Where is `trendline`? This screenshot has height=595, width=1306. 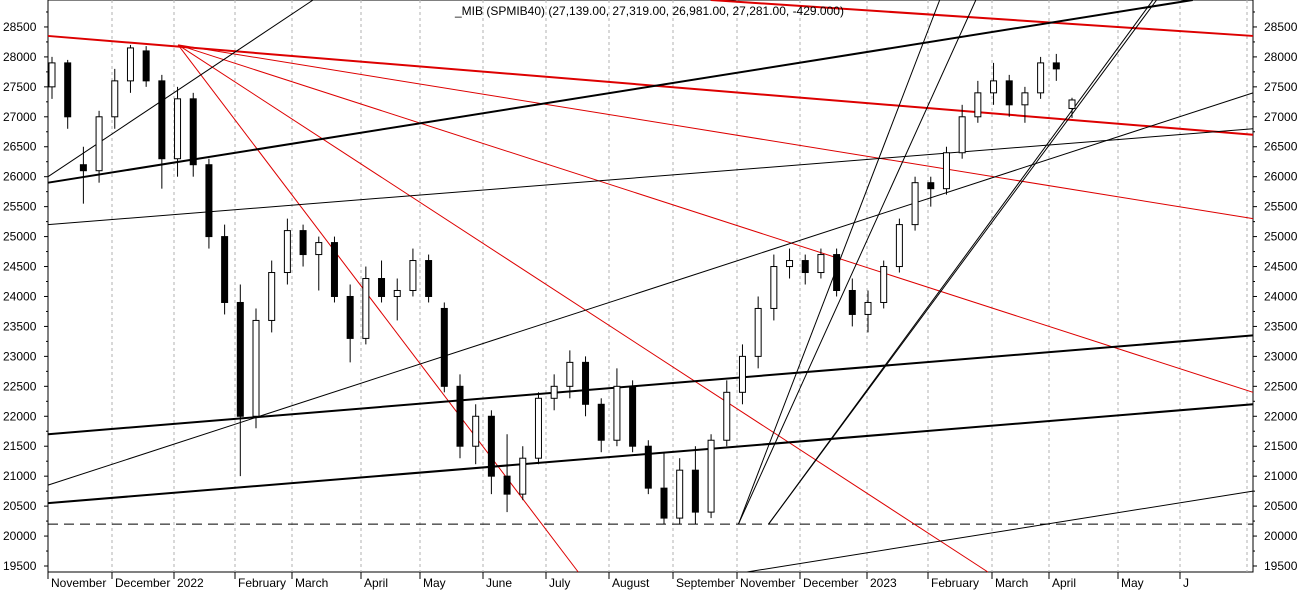
trendline is located at coordinates (1000, 531).